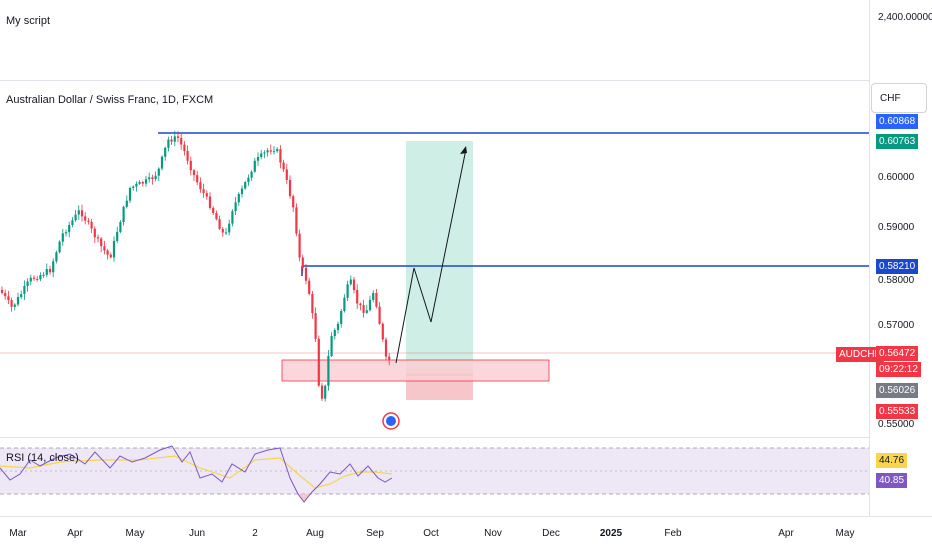 The height and width of the screenshot is (551, 932). I want to click on price-tick-label: 0.59000, so click(896, 227).